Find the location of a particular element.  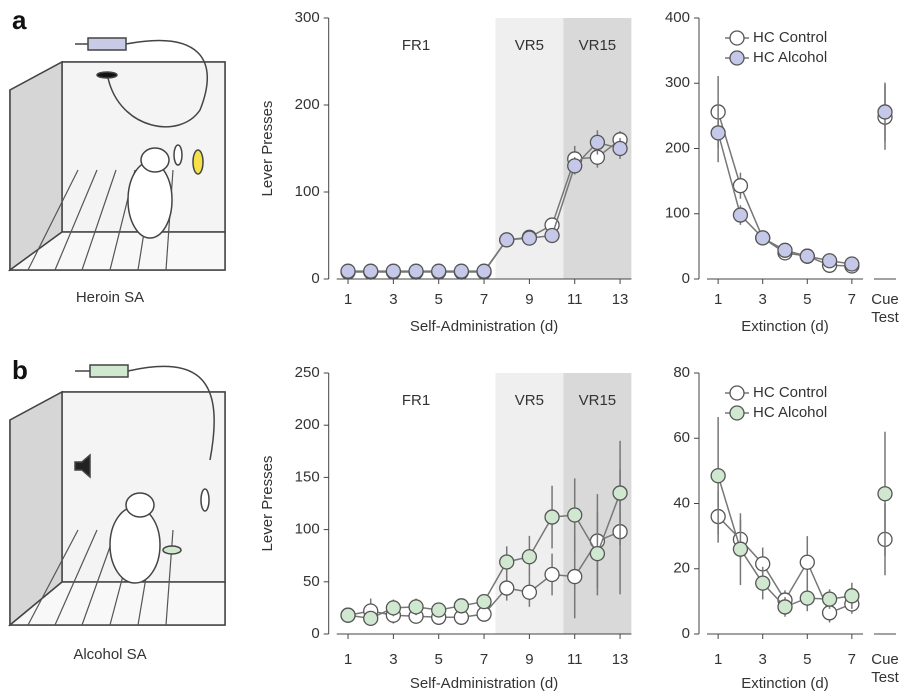

x-tick-label: 13 is located at coordinates (620, 299).